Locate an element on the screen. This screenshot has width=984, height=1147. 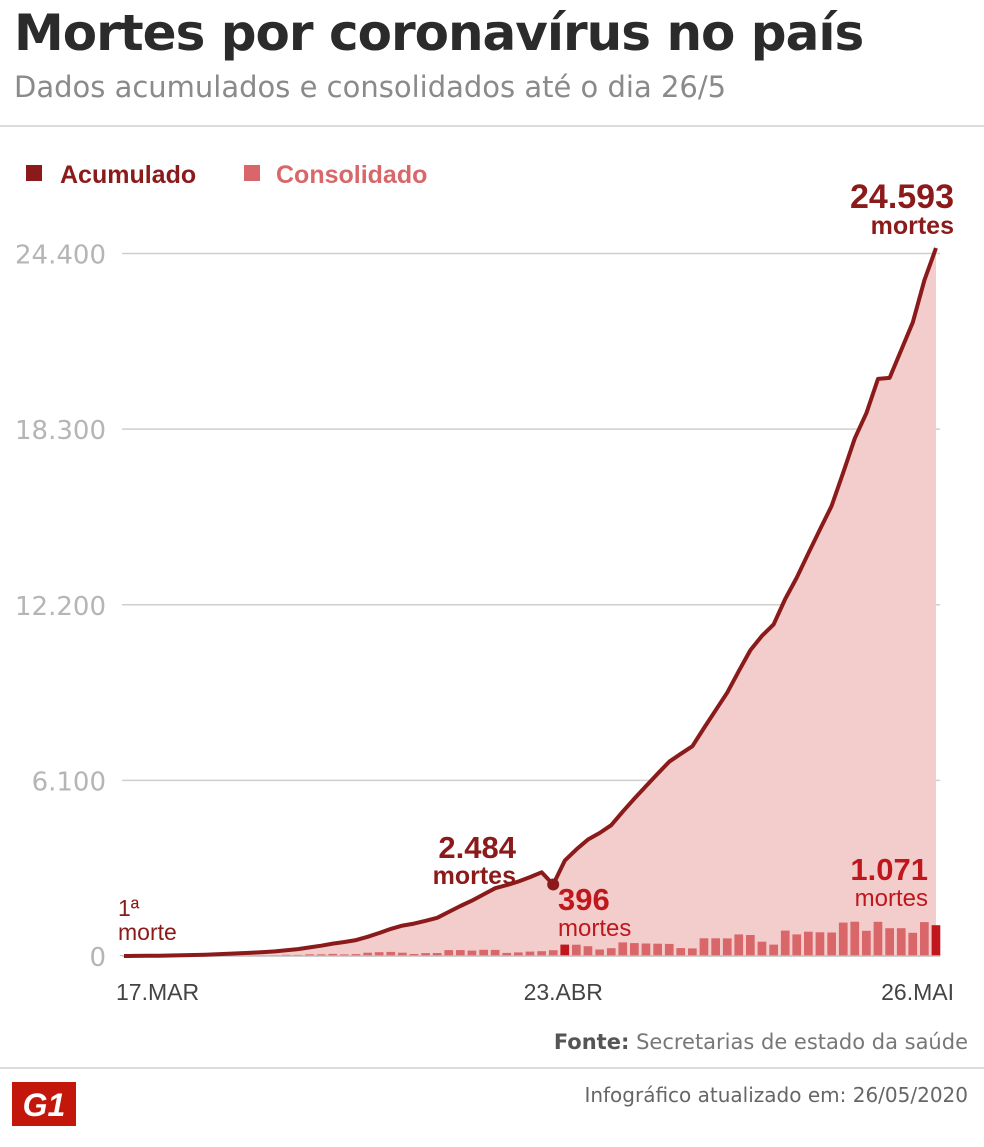
g1-logo-bg is located at coordinates (44, 1104).